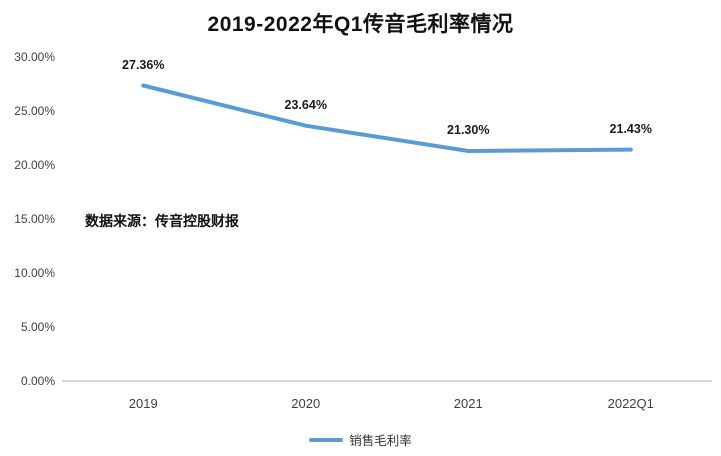 This screenshot has height=456, width=721. What do you see at coordinates (34, 57) in the screenshot?
I see `y-tick-label: 30.00%` at bounding box center [34, 57].